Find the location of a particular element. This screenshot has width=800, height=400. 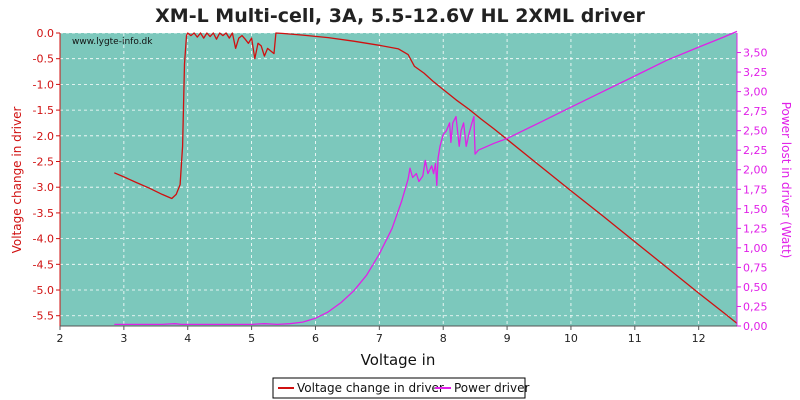

y-left-tick-label: -1.0 is located at coordinates (43, 84).